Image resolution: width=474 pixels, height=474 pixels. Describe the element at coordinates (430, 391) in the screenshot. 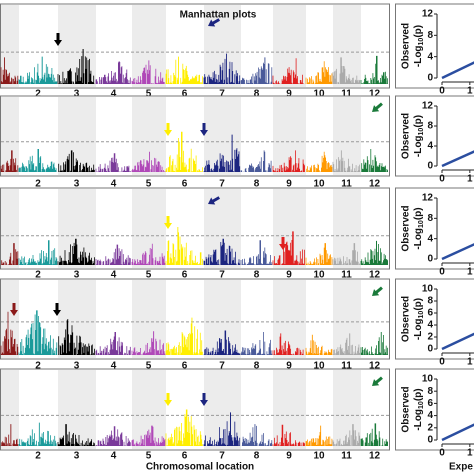

I see `y-tick-label: 8` at that location.